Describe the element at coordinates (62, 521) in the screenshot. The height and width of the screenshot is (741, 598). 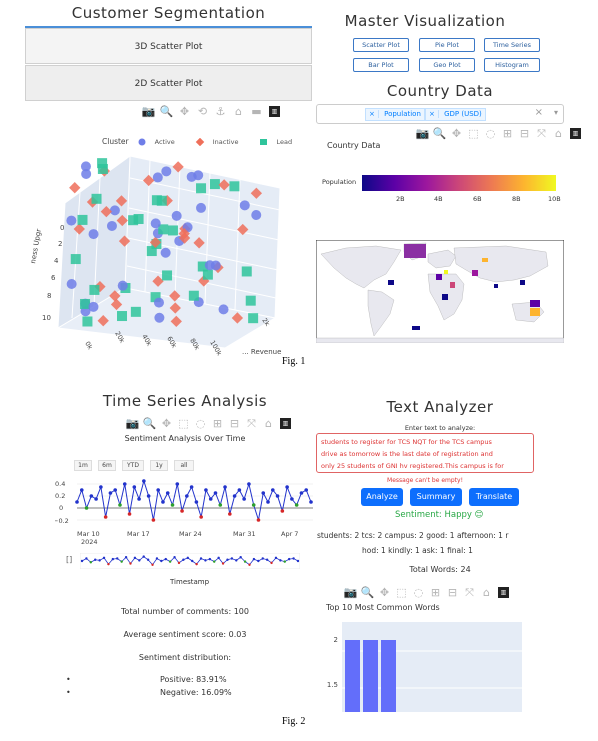
I see `y-tick: −0.2` at that location.